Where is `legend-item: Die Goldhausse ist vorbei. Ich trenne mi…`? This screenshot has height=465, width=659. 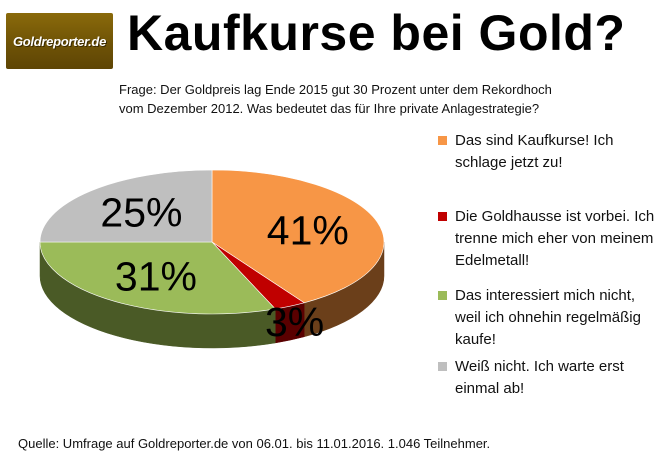
legend-item: Die Goldhausse ist vorbei. Ich trenne mi… is located at coordinates (548, 239).